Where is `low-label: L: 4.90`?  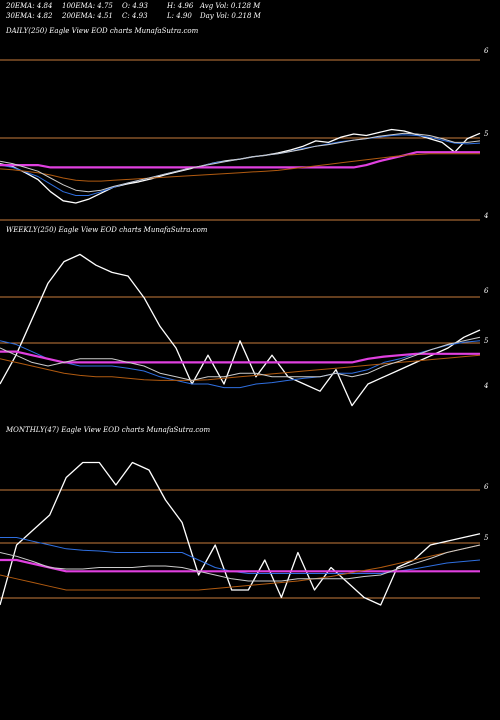
low-label: L: 4.90 is located at coordinates (179, 16).